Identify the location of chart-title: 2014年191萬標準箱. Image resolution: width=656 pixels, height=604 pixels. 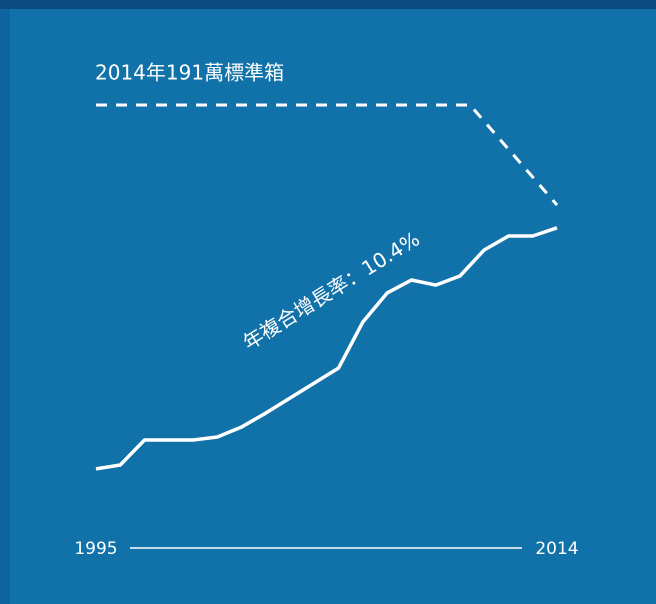
(189, 73).